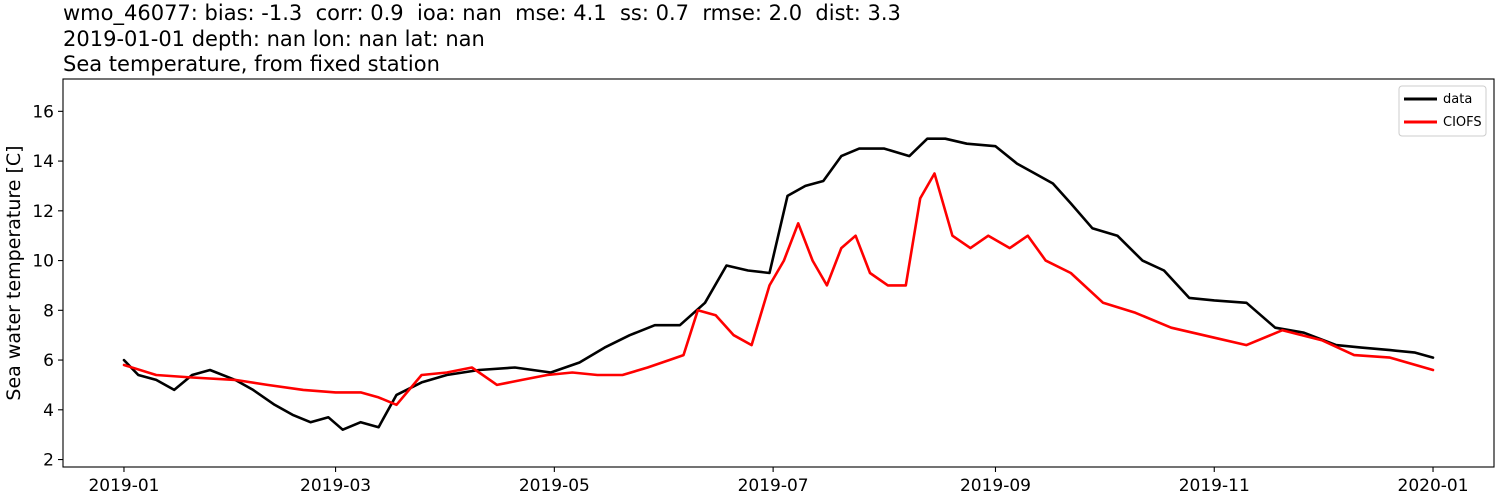 This screenshot has height=500, width=1500. What do you see at coordinates (14, 272) in the screenshot?
I see `y-axis-label: Sea water temperature [C]` at bounding box center [14, 272].